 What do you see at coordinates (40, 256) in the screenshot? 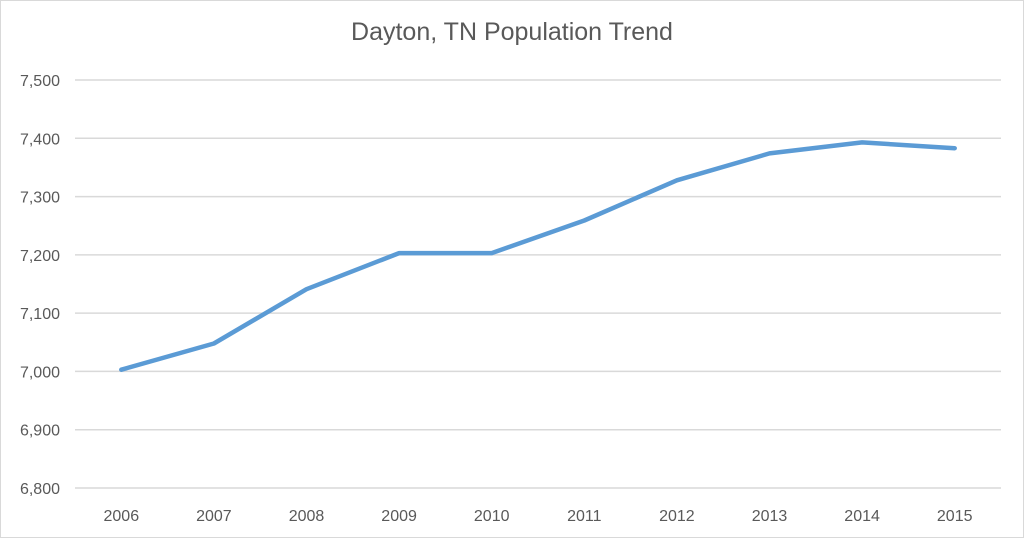
I see `y-tick-label: 7,200` at bounding box center [40, 256].